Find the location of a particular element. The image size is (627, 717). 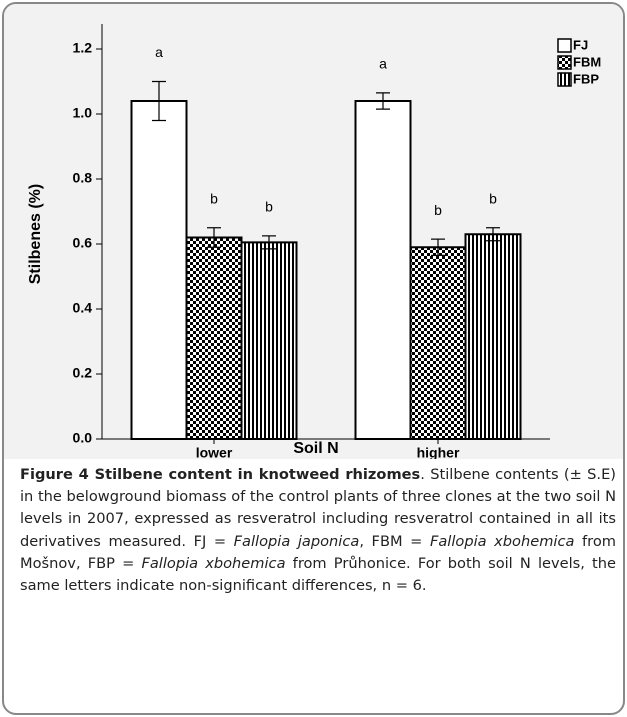

x-axis-label: Soil N is located at coordinates (315, 448).